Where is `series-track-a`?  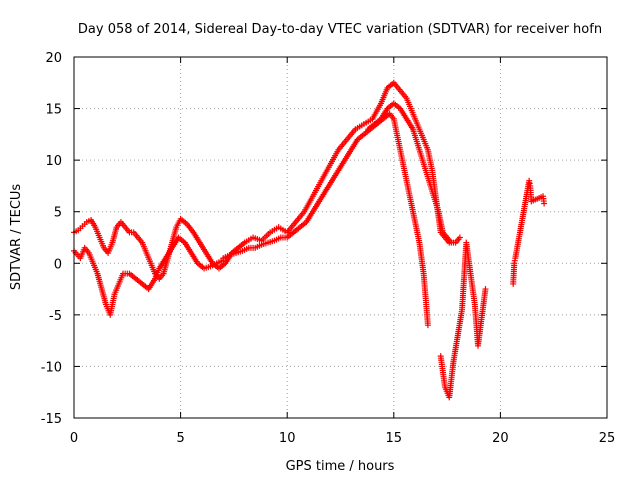 series-track-a is located at coordinates (149, 276).